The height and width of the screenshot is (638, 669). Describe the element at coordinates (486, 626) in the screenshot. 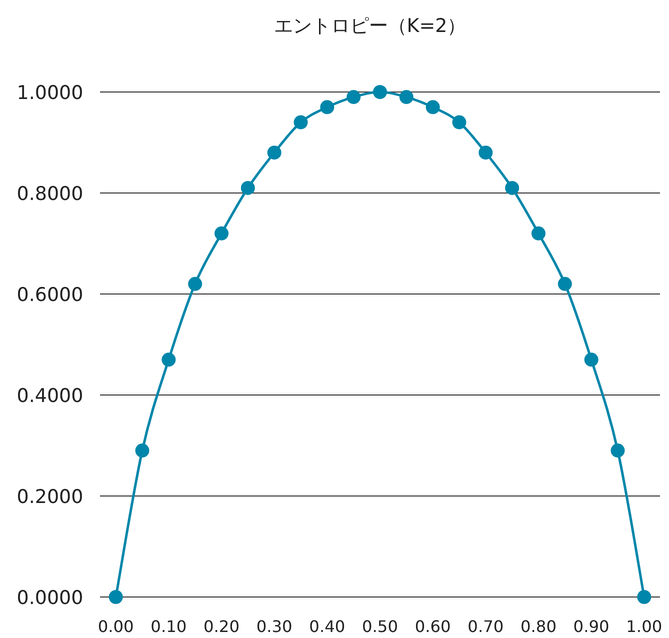

I see `x-tick-label: 0.70` at that location.